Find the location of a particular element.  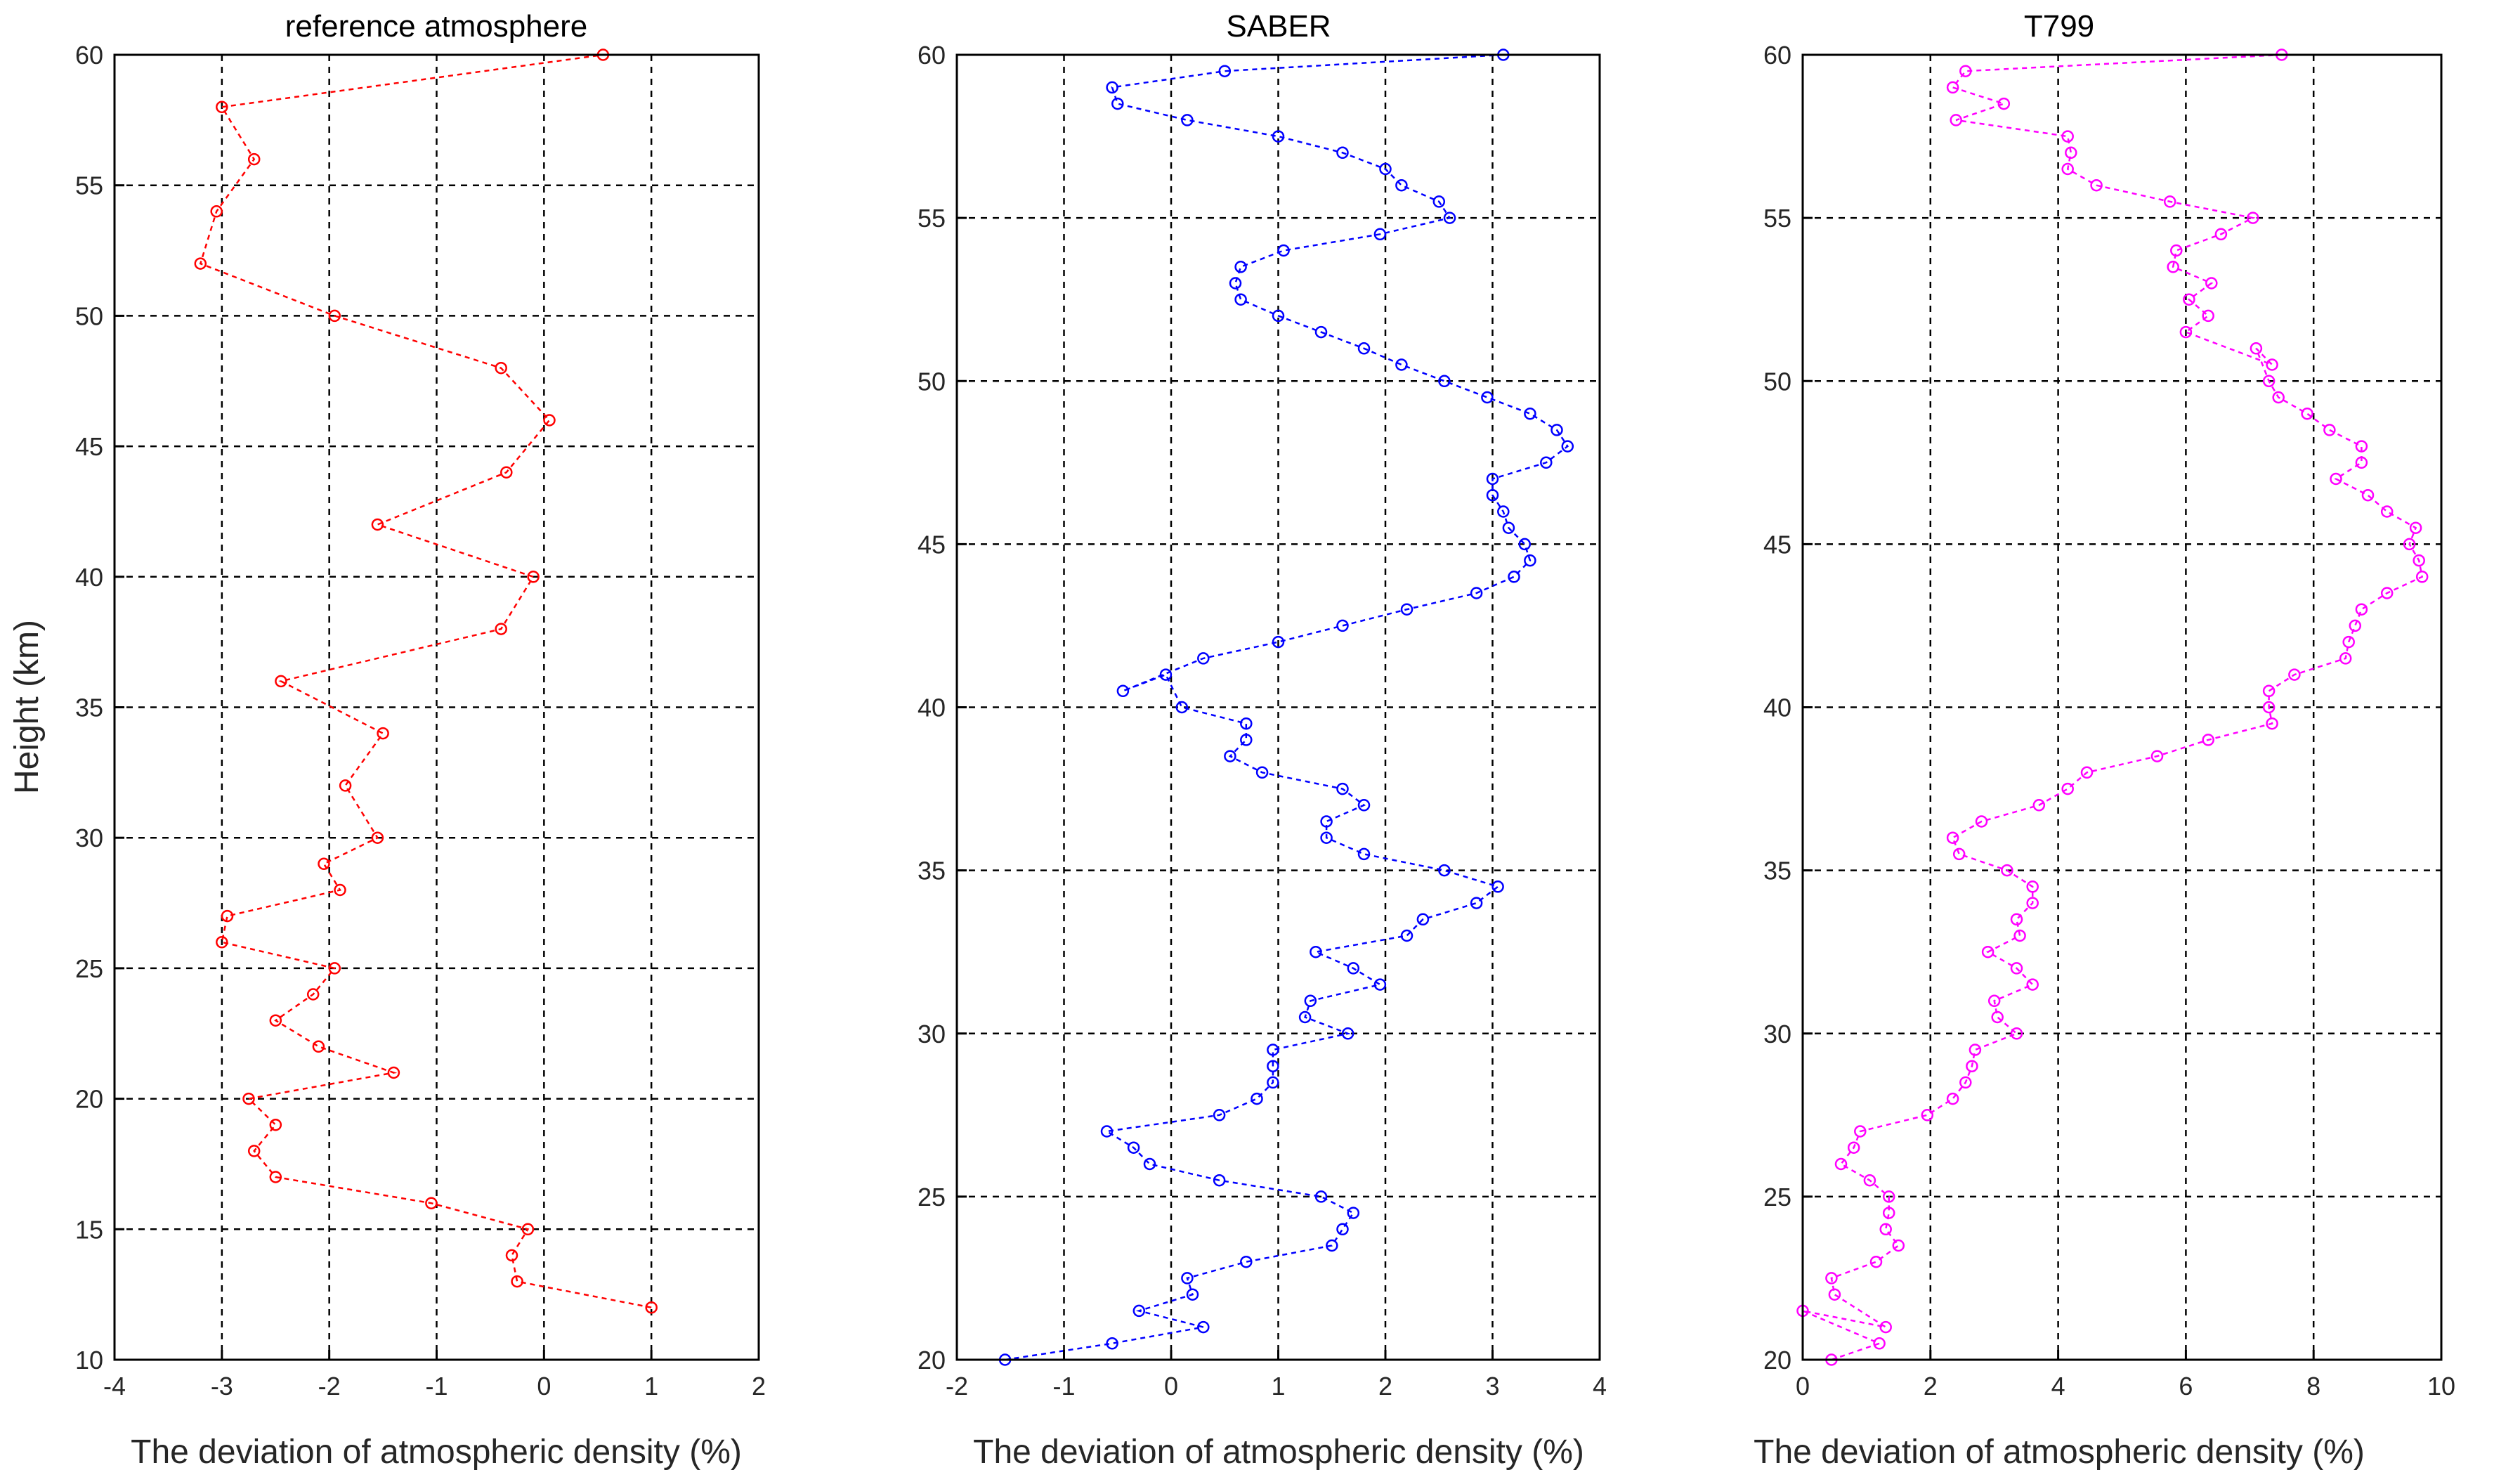

x-tick-label: -4 is located at coordinates (114, 1386).